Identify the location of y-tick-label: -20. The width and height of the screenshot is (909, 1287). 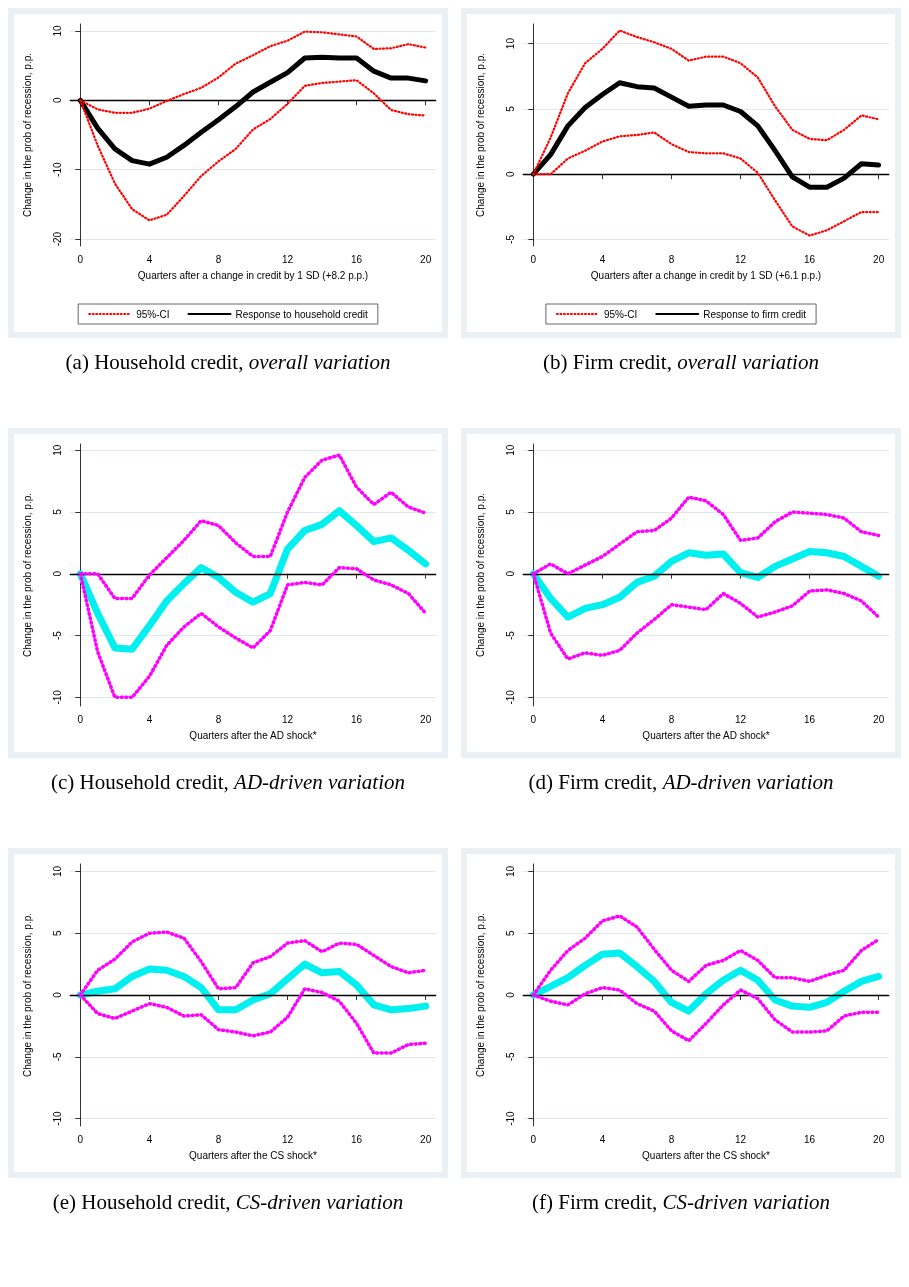
(57, 239).